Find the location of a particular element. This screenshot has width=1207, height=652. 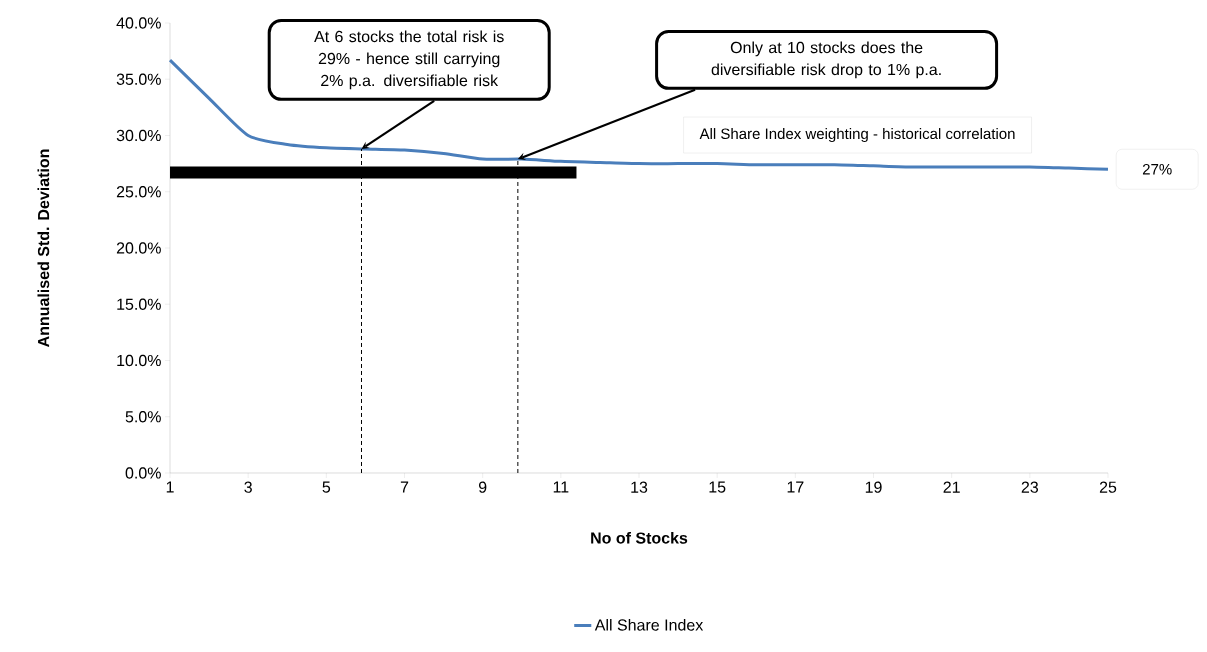

y-tick-label: 30.0% is located at coordinates (138, 135).